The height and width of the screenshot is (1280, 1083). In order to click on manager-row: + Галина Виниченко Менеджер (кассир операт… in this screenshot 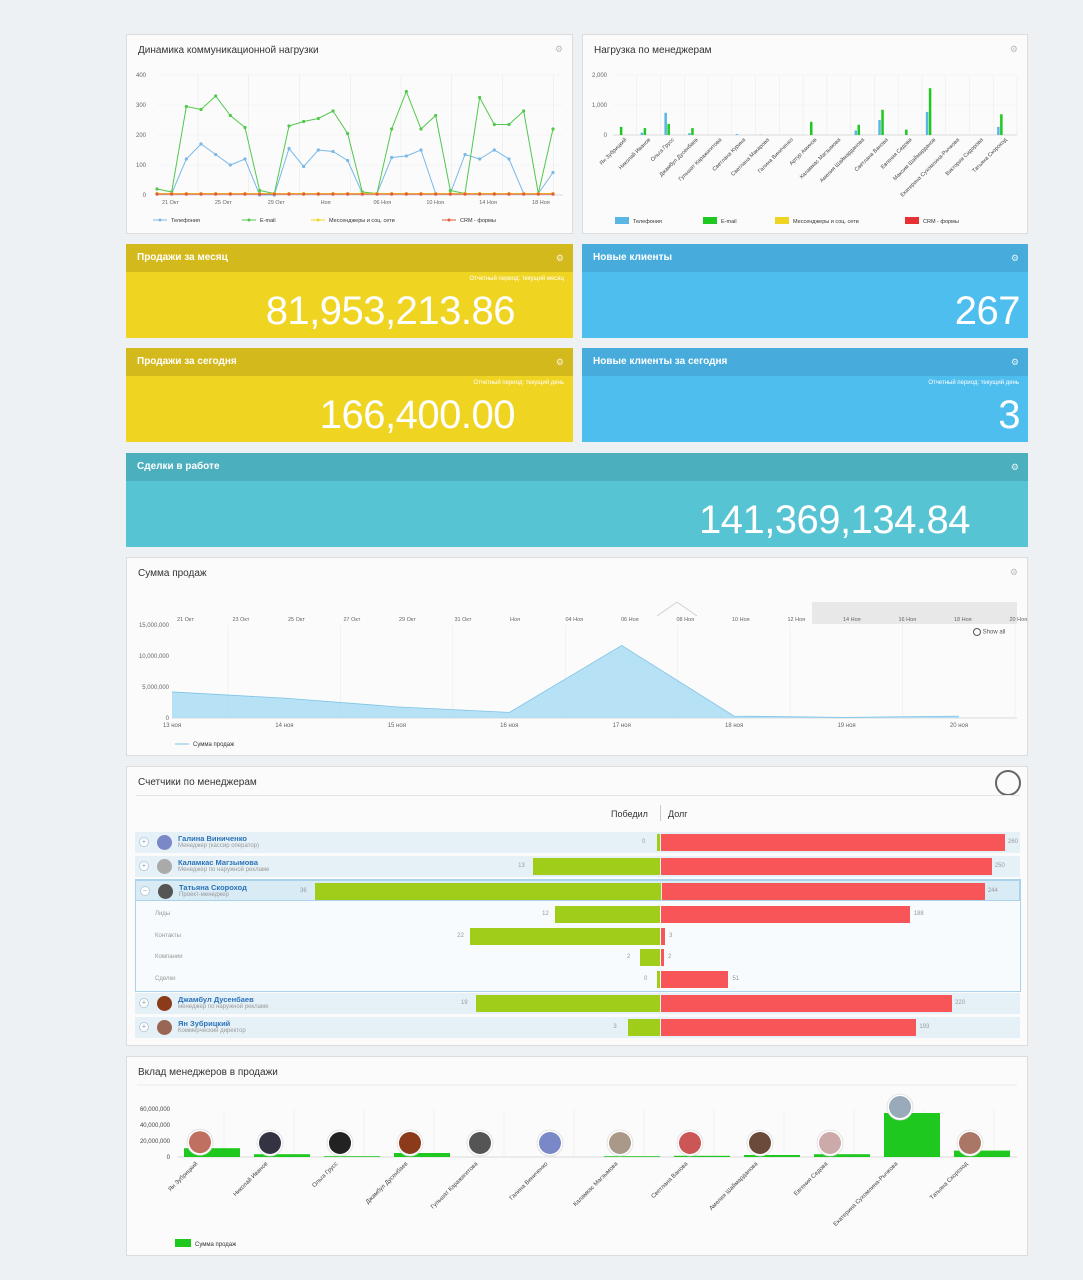, I will do `click(577, 842)`.